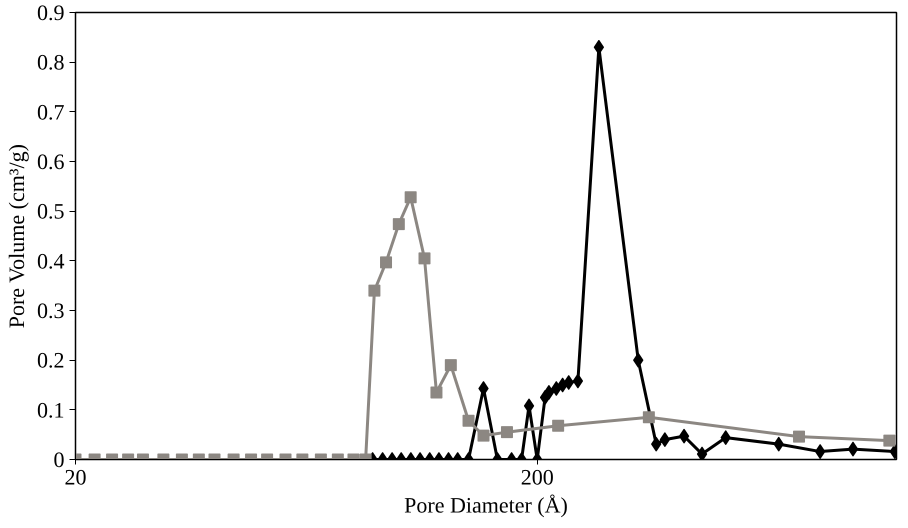  What do you see at coordinates (50, 409) in the screenshot?
I see `y-tick-label: 0.1` at bounding box center [50, 409].